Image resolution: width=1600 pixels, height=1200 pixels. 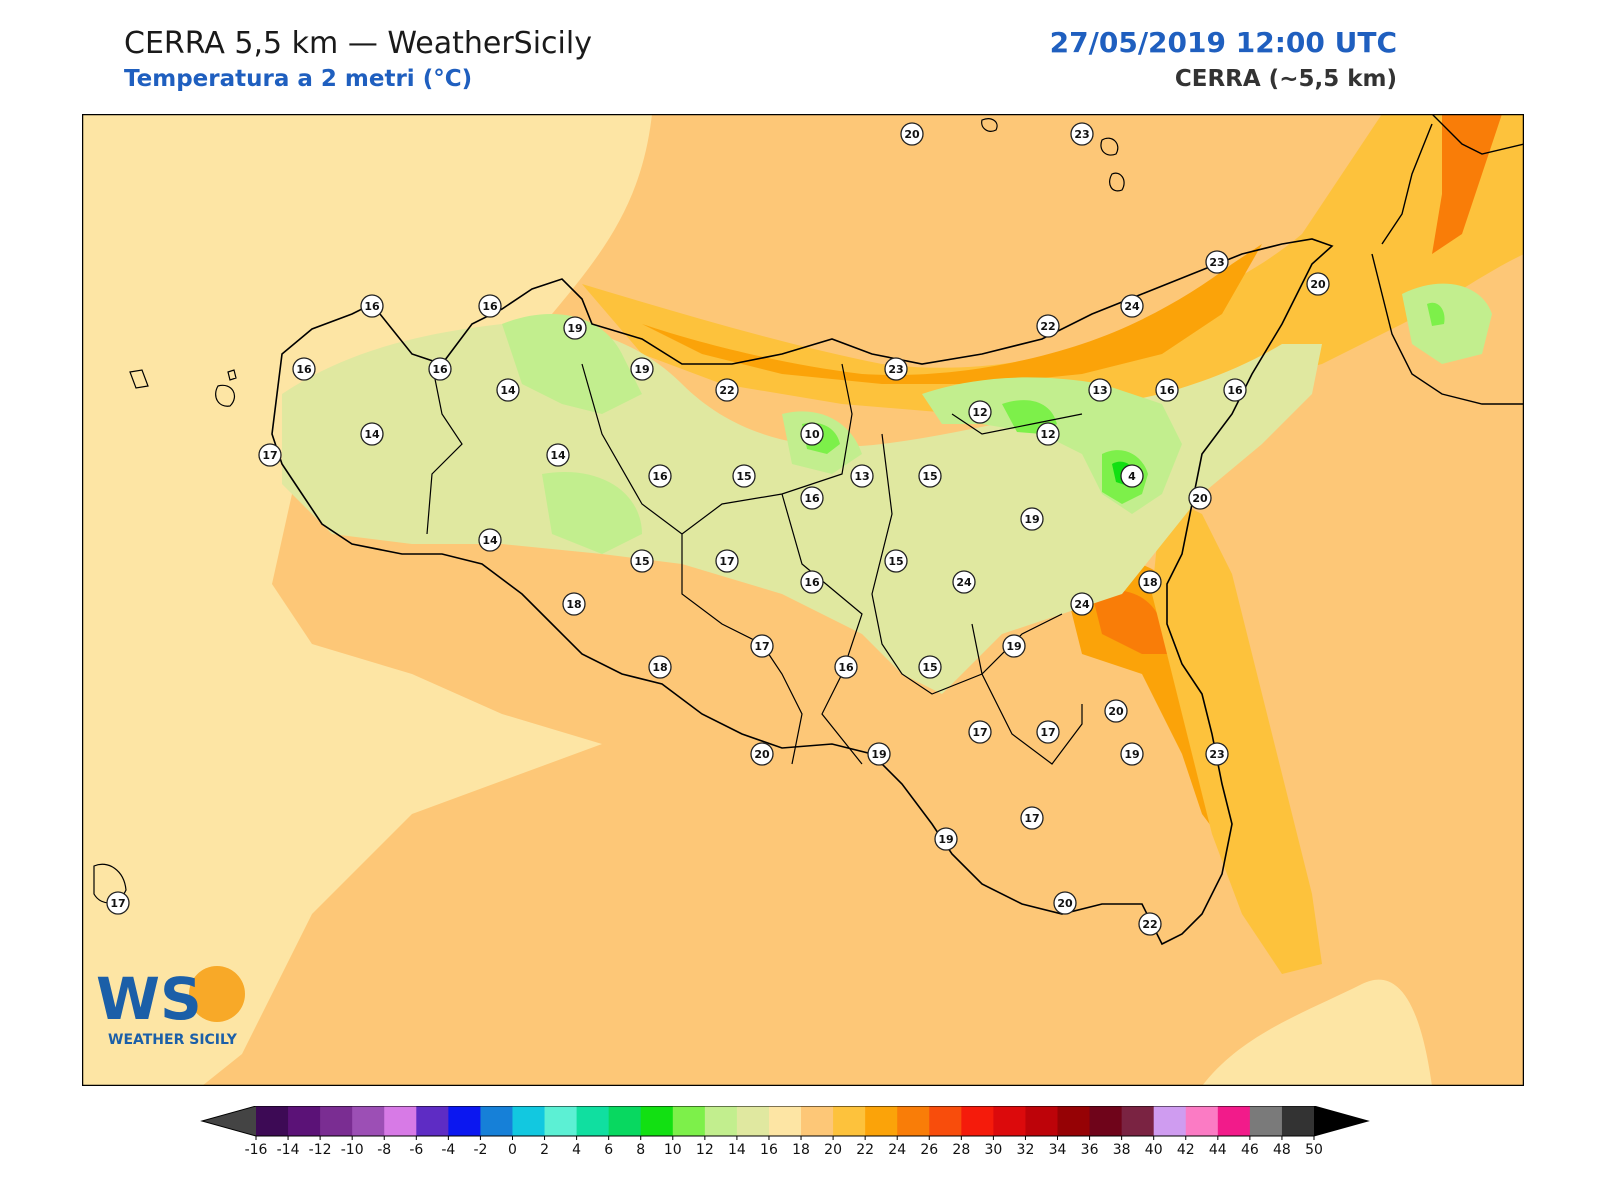 I want to click on station-value: 22, so click(x=726, y=390).